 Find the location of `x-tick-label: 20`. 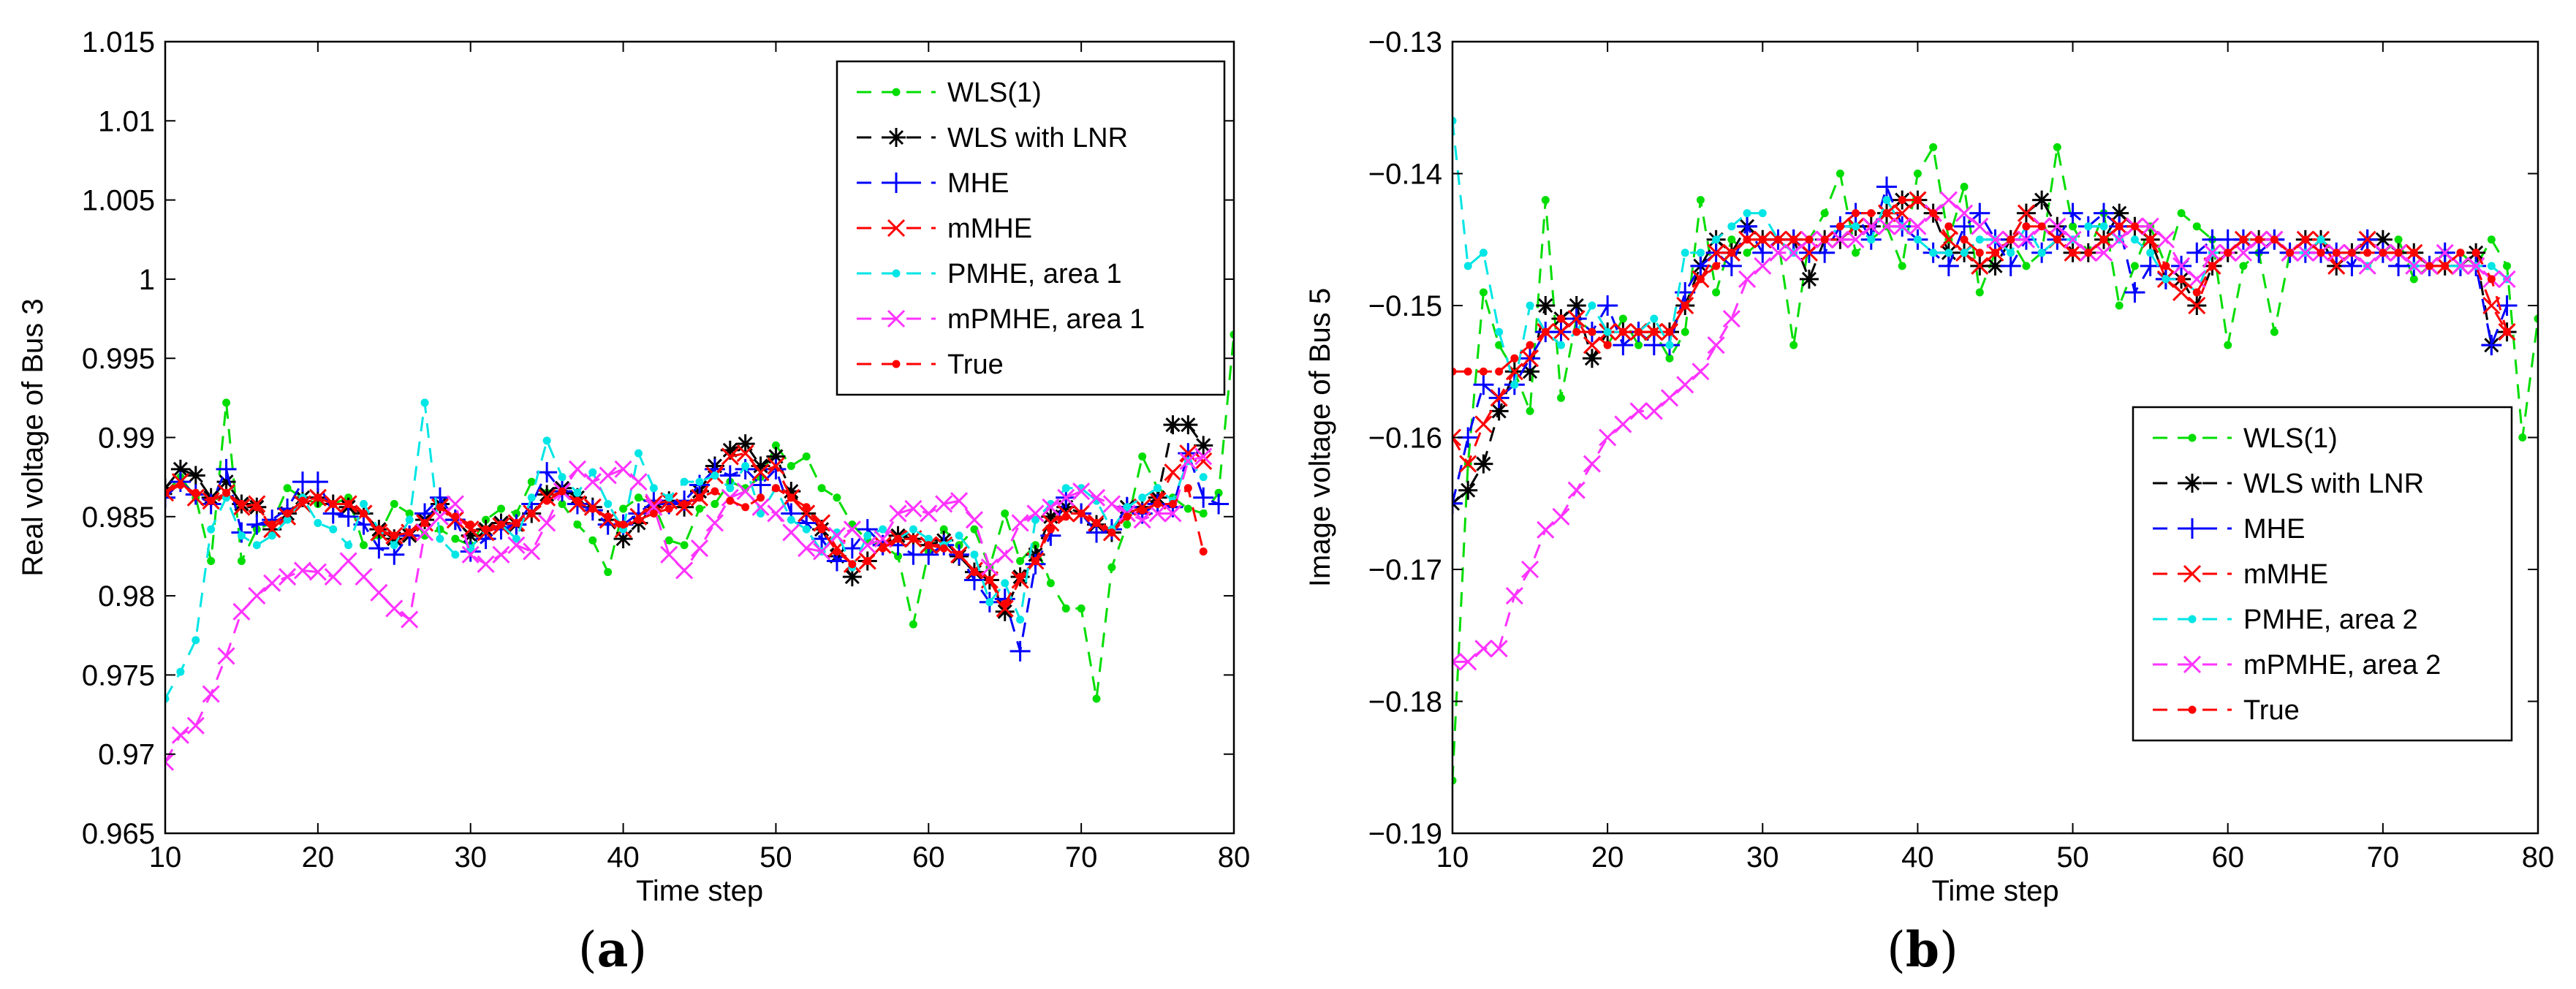

x-tick-label: 20 is located at coordinates (318, 857).